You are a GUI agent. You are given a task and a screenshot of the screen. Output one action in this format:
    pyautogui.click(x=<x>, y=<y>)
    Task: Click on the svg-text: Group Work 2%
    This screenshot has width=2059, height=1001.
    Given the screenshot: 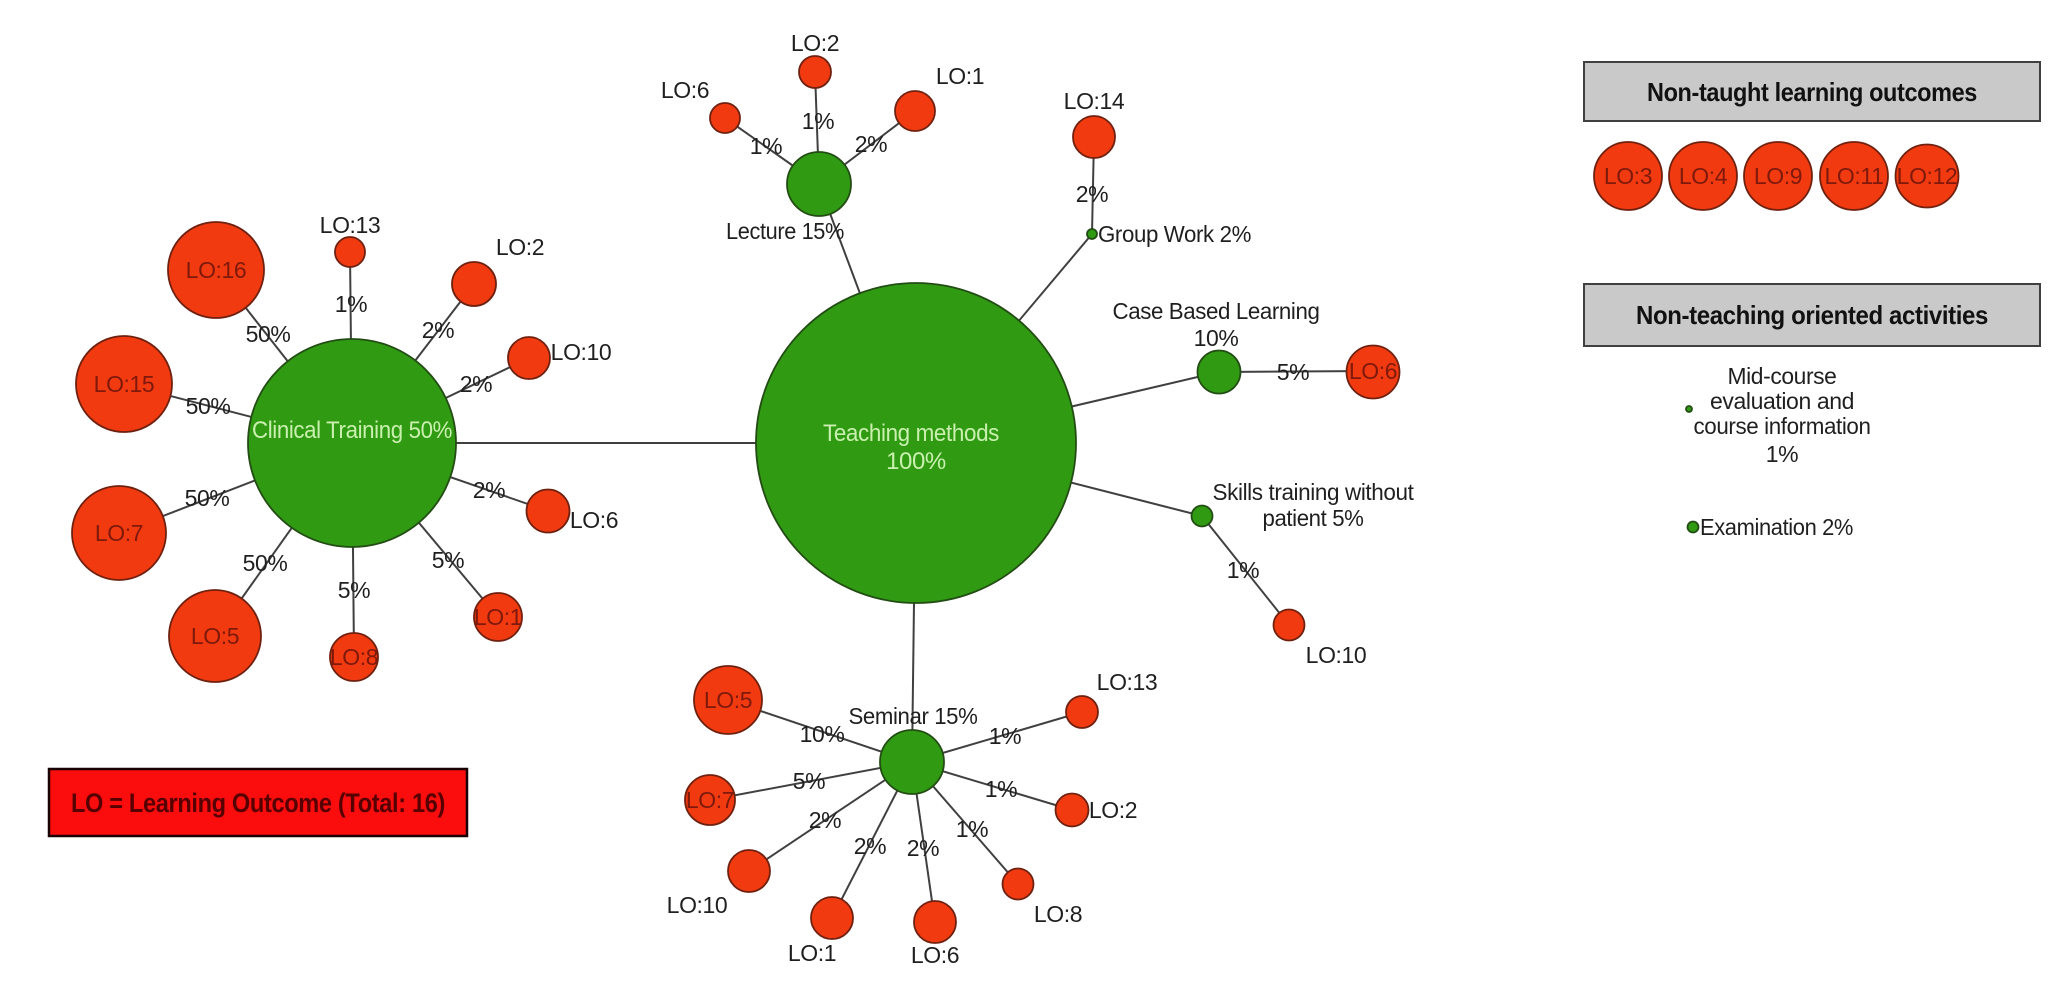 What is the action you would take?
    pyautogui.click(x=1174, y=234)
    